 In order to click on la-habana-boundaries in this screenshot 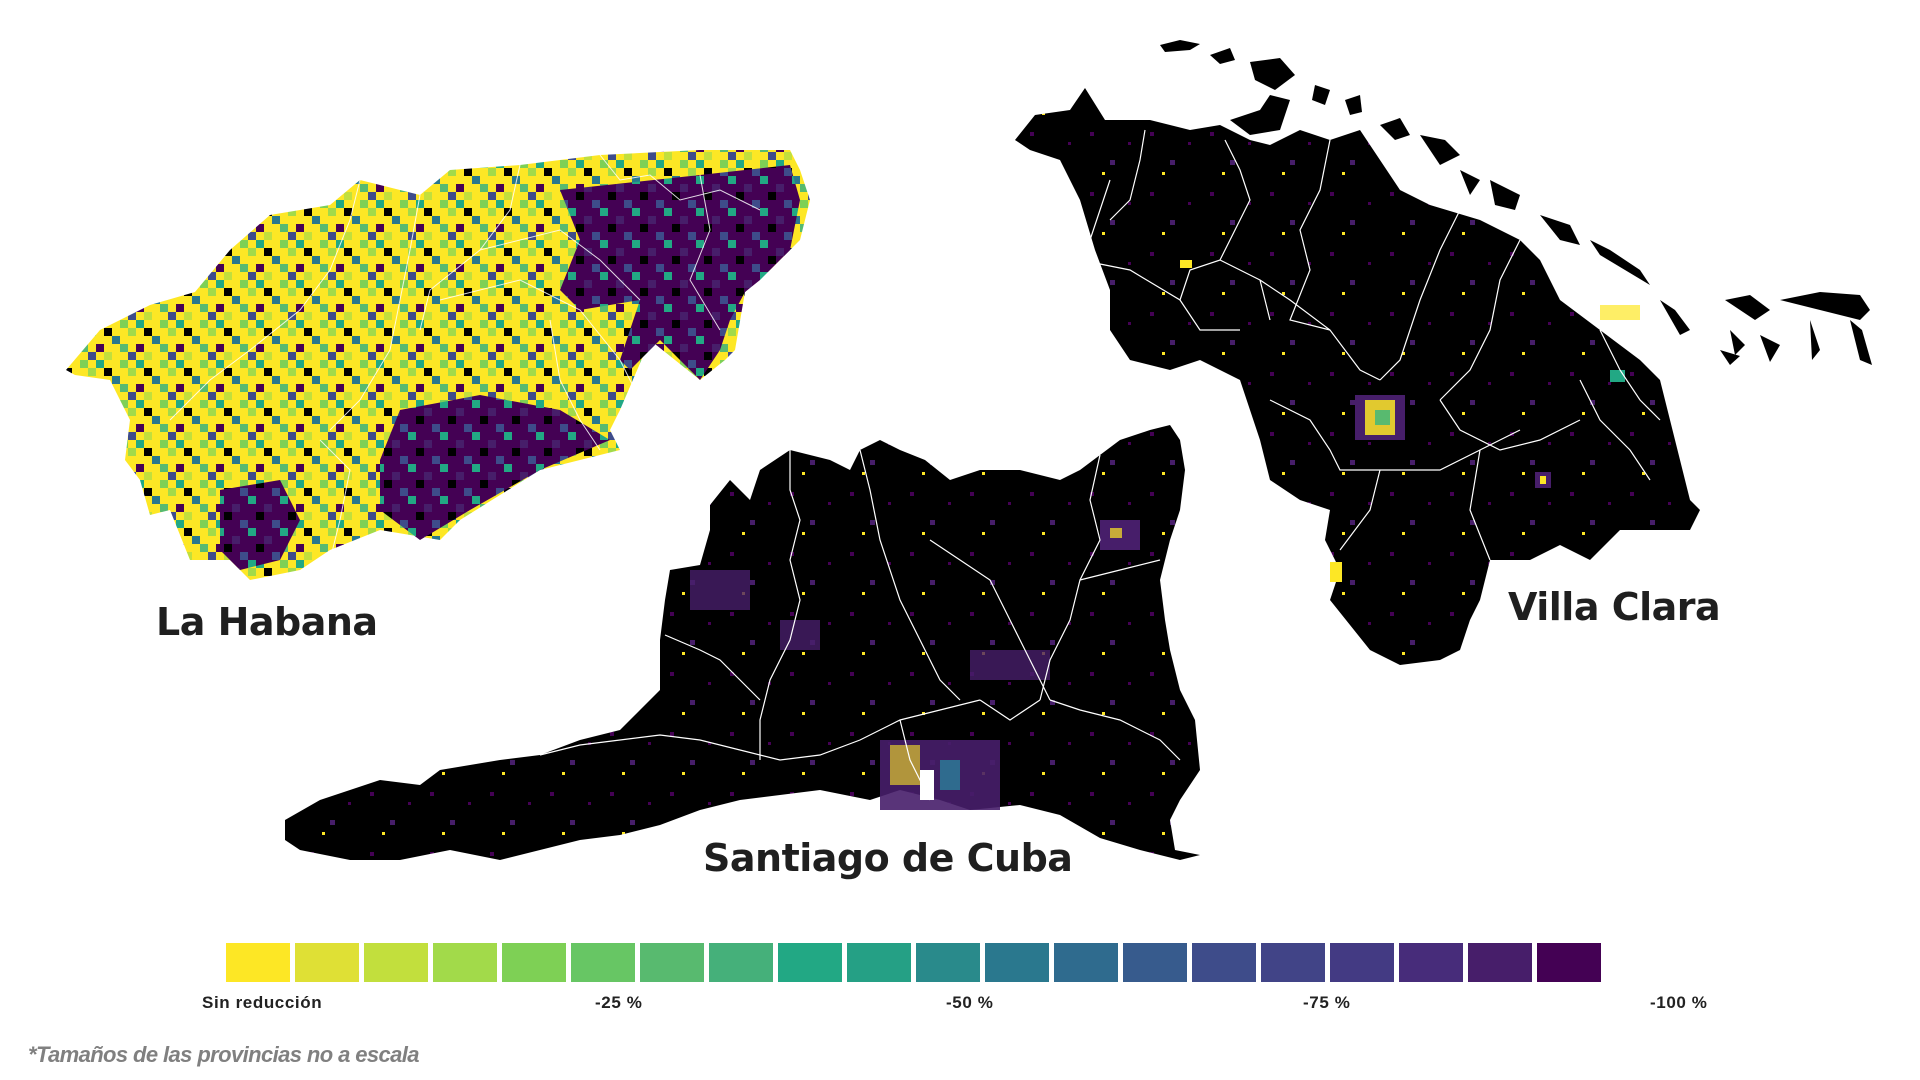, I will do `click(465, 357)`.